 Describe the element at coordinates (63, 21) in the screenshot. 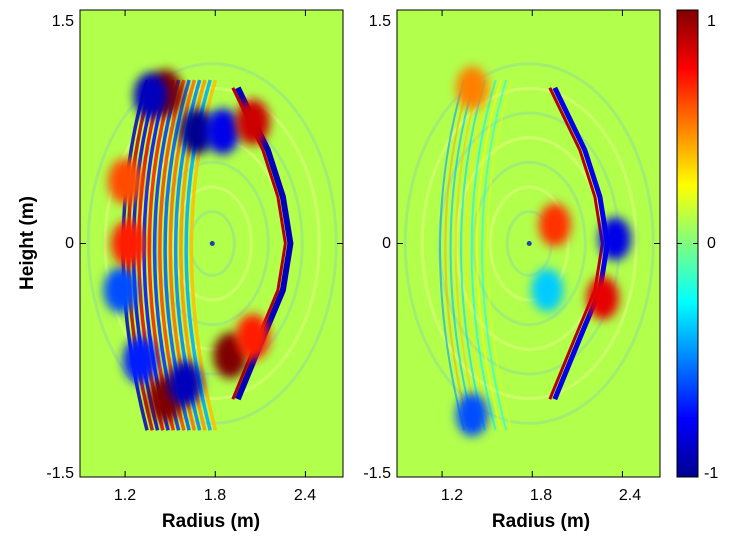

I see `left-ytick-top: 1.5` at that location.